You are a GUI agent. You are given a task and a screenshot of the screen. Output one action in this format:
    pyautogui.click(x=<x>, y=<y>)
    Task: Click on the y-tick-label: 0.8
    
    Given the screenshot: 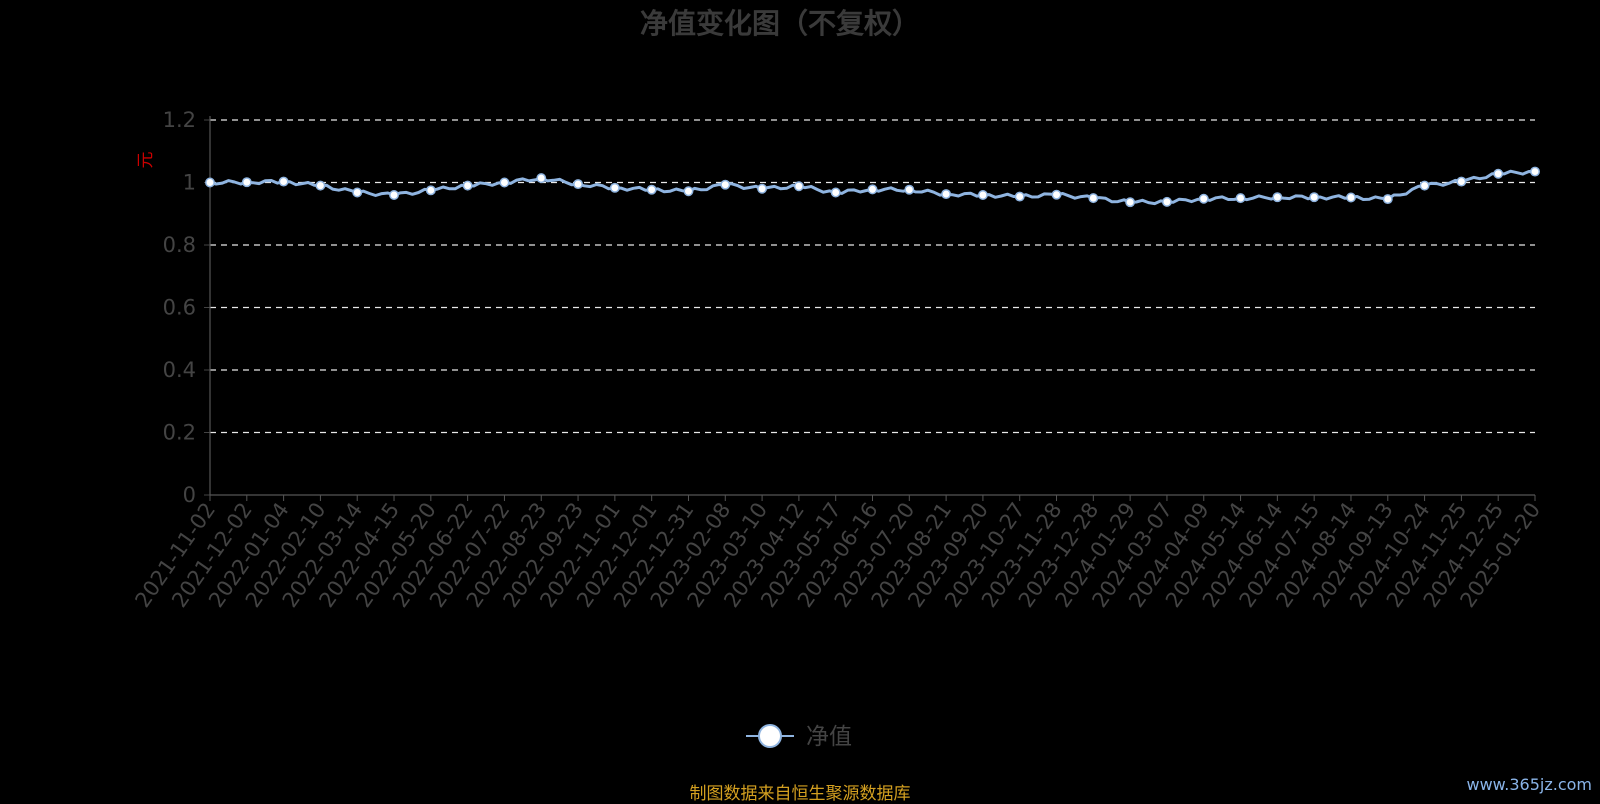 What is the action you would take?
    pyautogui.click(x=179, y=245)
    